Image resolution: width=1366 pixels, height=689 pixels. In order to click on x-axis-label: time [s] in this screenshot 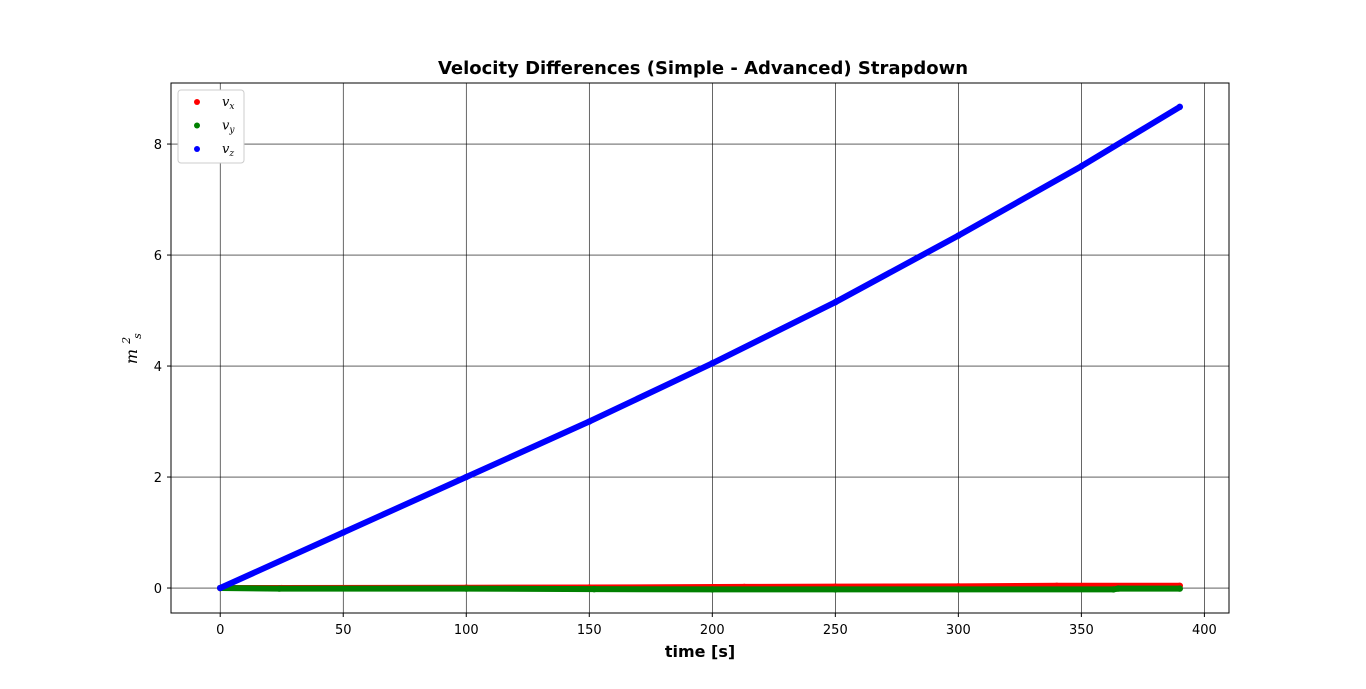, I will do `click(700, 651)`.